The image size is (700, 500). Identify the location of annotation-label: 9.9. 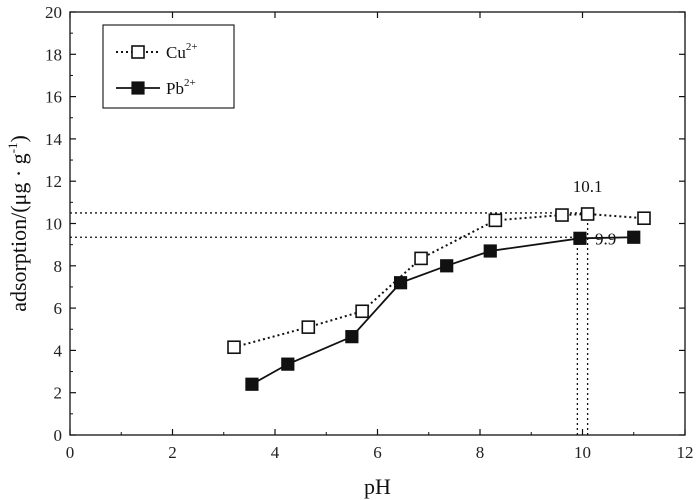
(605, 239).